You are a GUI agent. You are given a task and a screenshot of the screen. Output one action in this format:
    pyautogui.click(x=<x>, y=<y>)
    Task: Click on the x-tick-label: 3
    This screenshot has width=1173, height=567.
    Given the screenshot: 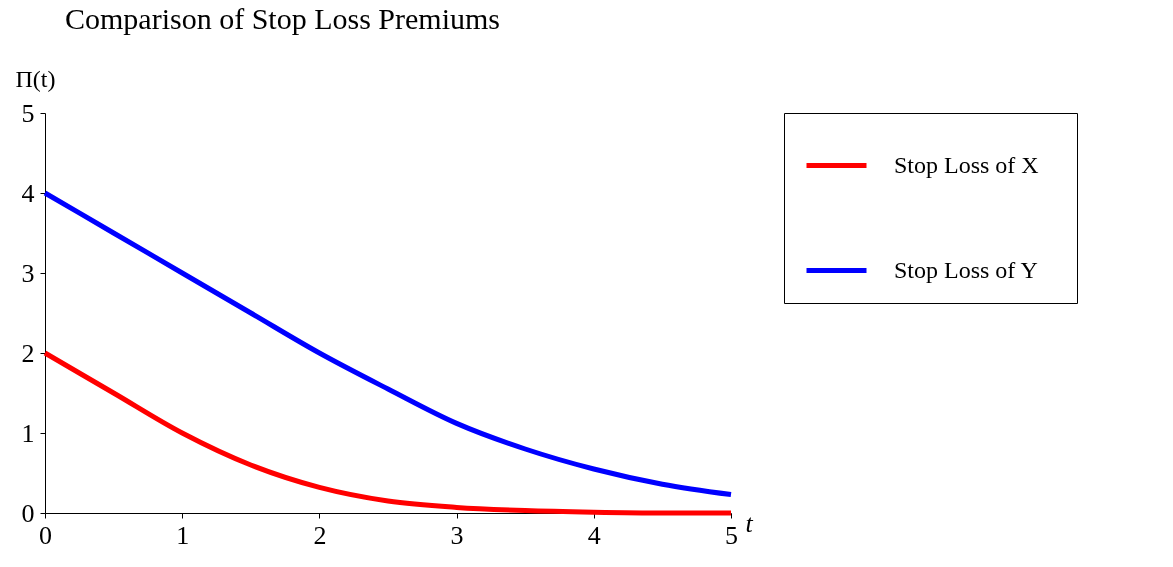 What is the action you would take?
    pyautogui.click(x=457, y=535)
    